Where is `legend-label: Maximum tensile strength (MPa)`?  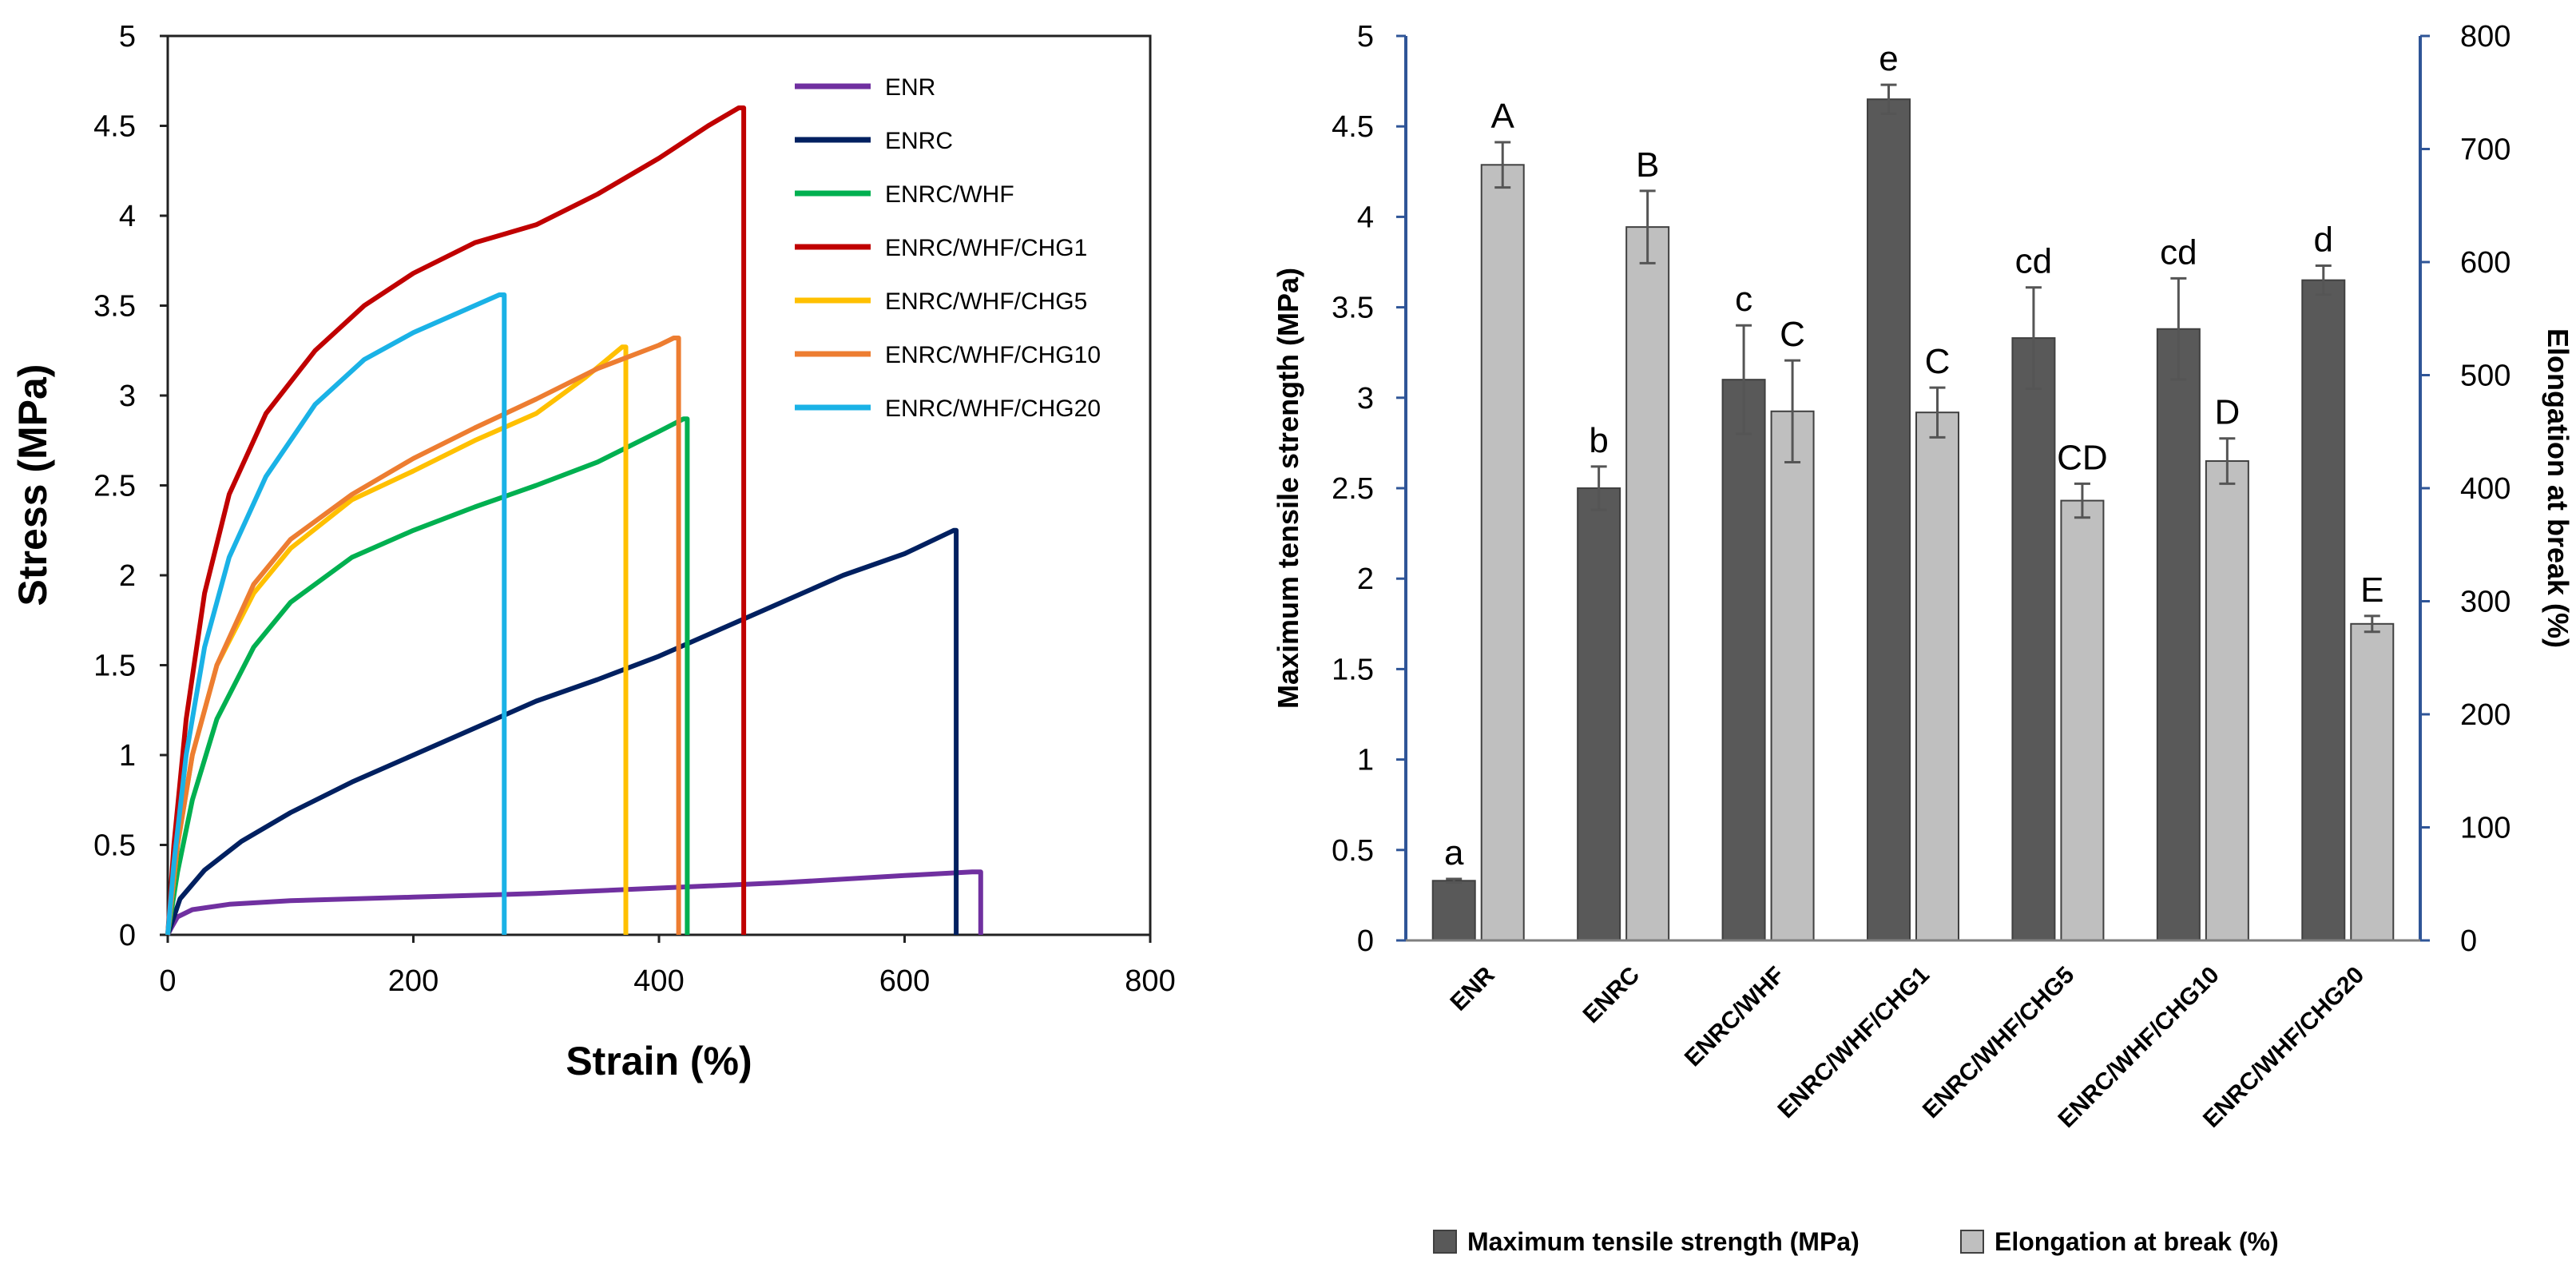 legend-label: Maximum tensile strength (MPa) is located at coordinates (1663, 1241).